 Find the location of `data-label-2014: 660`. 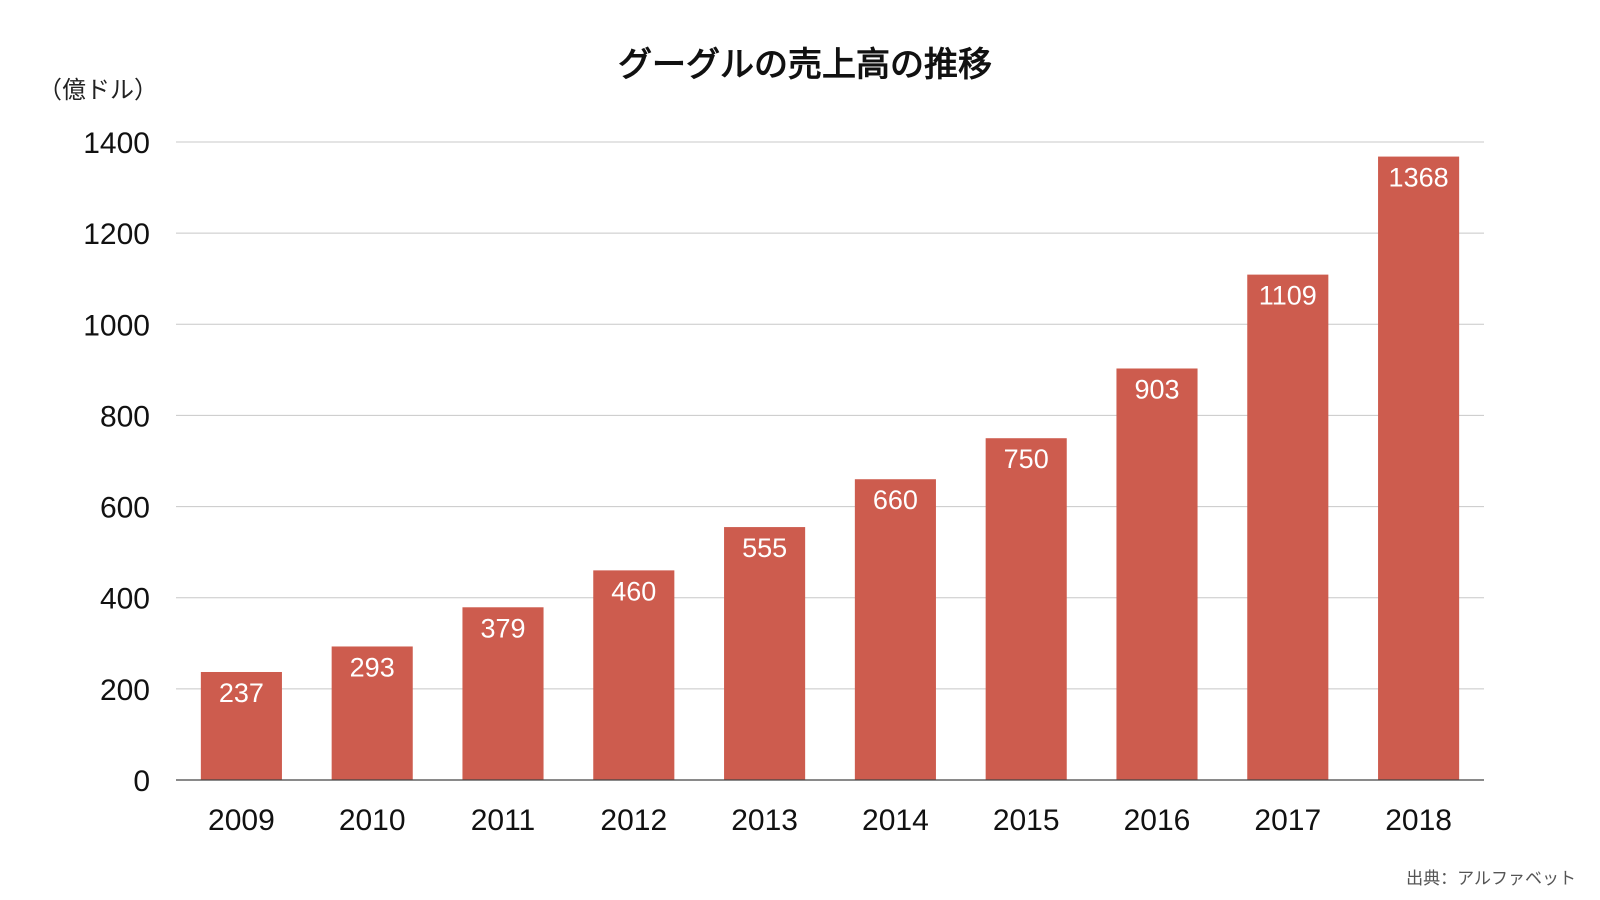

data-label-2014: 660 is located at coordinates (895, 500).